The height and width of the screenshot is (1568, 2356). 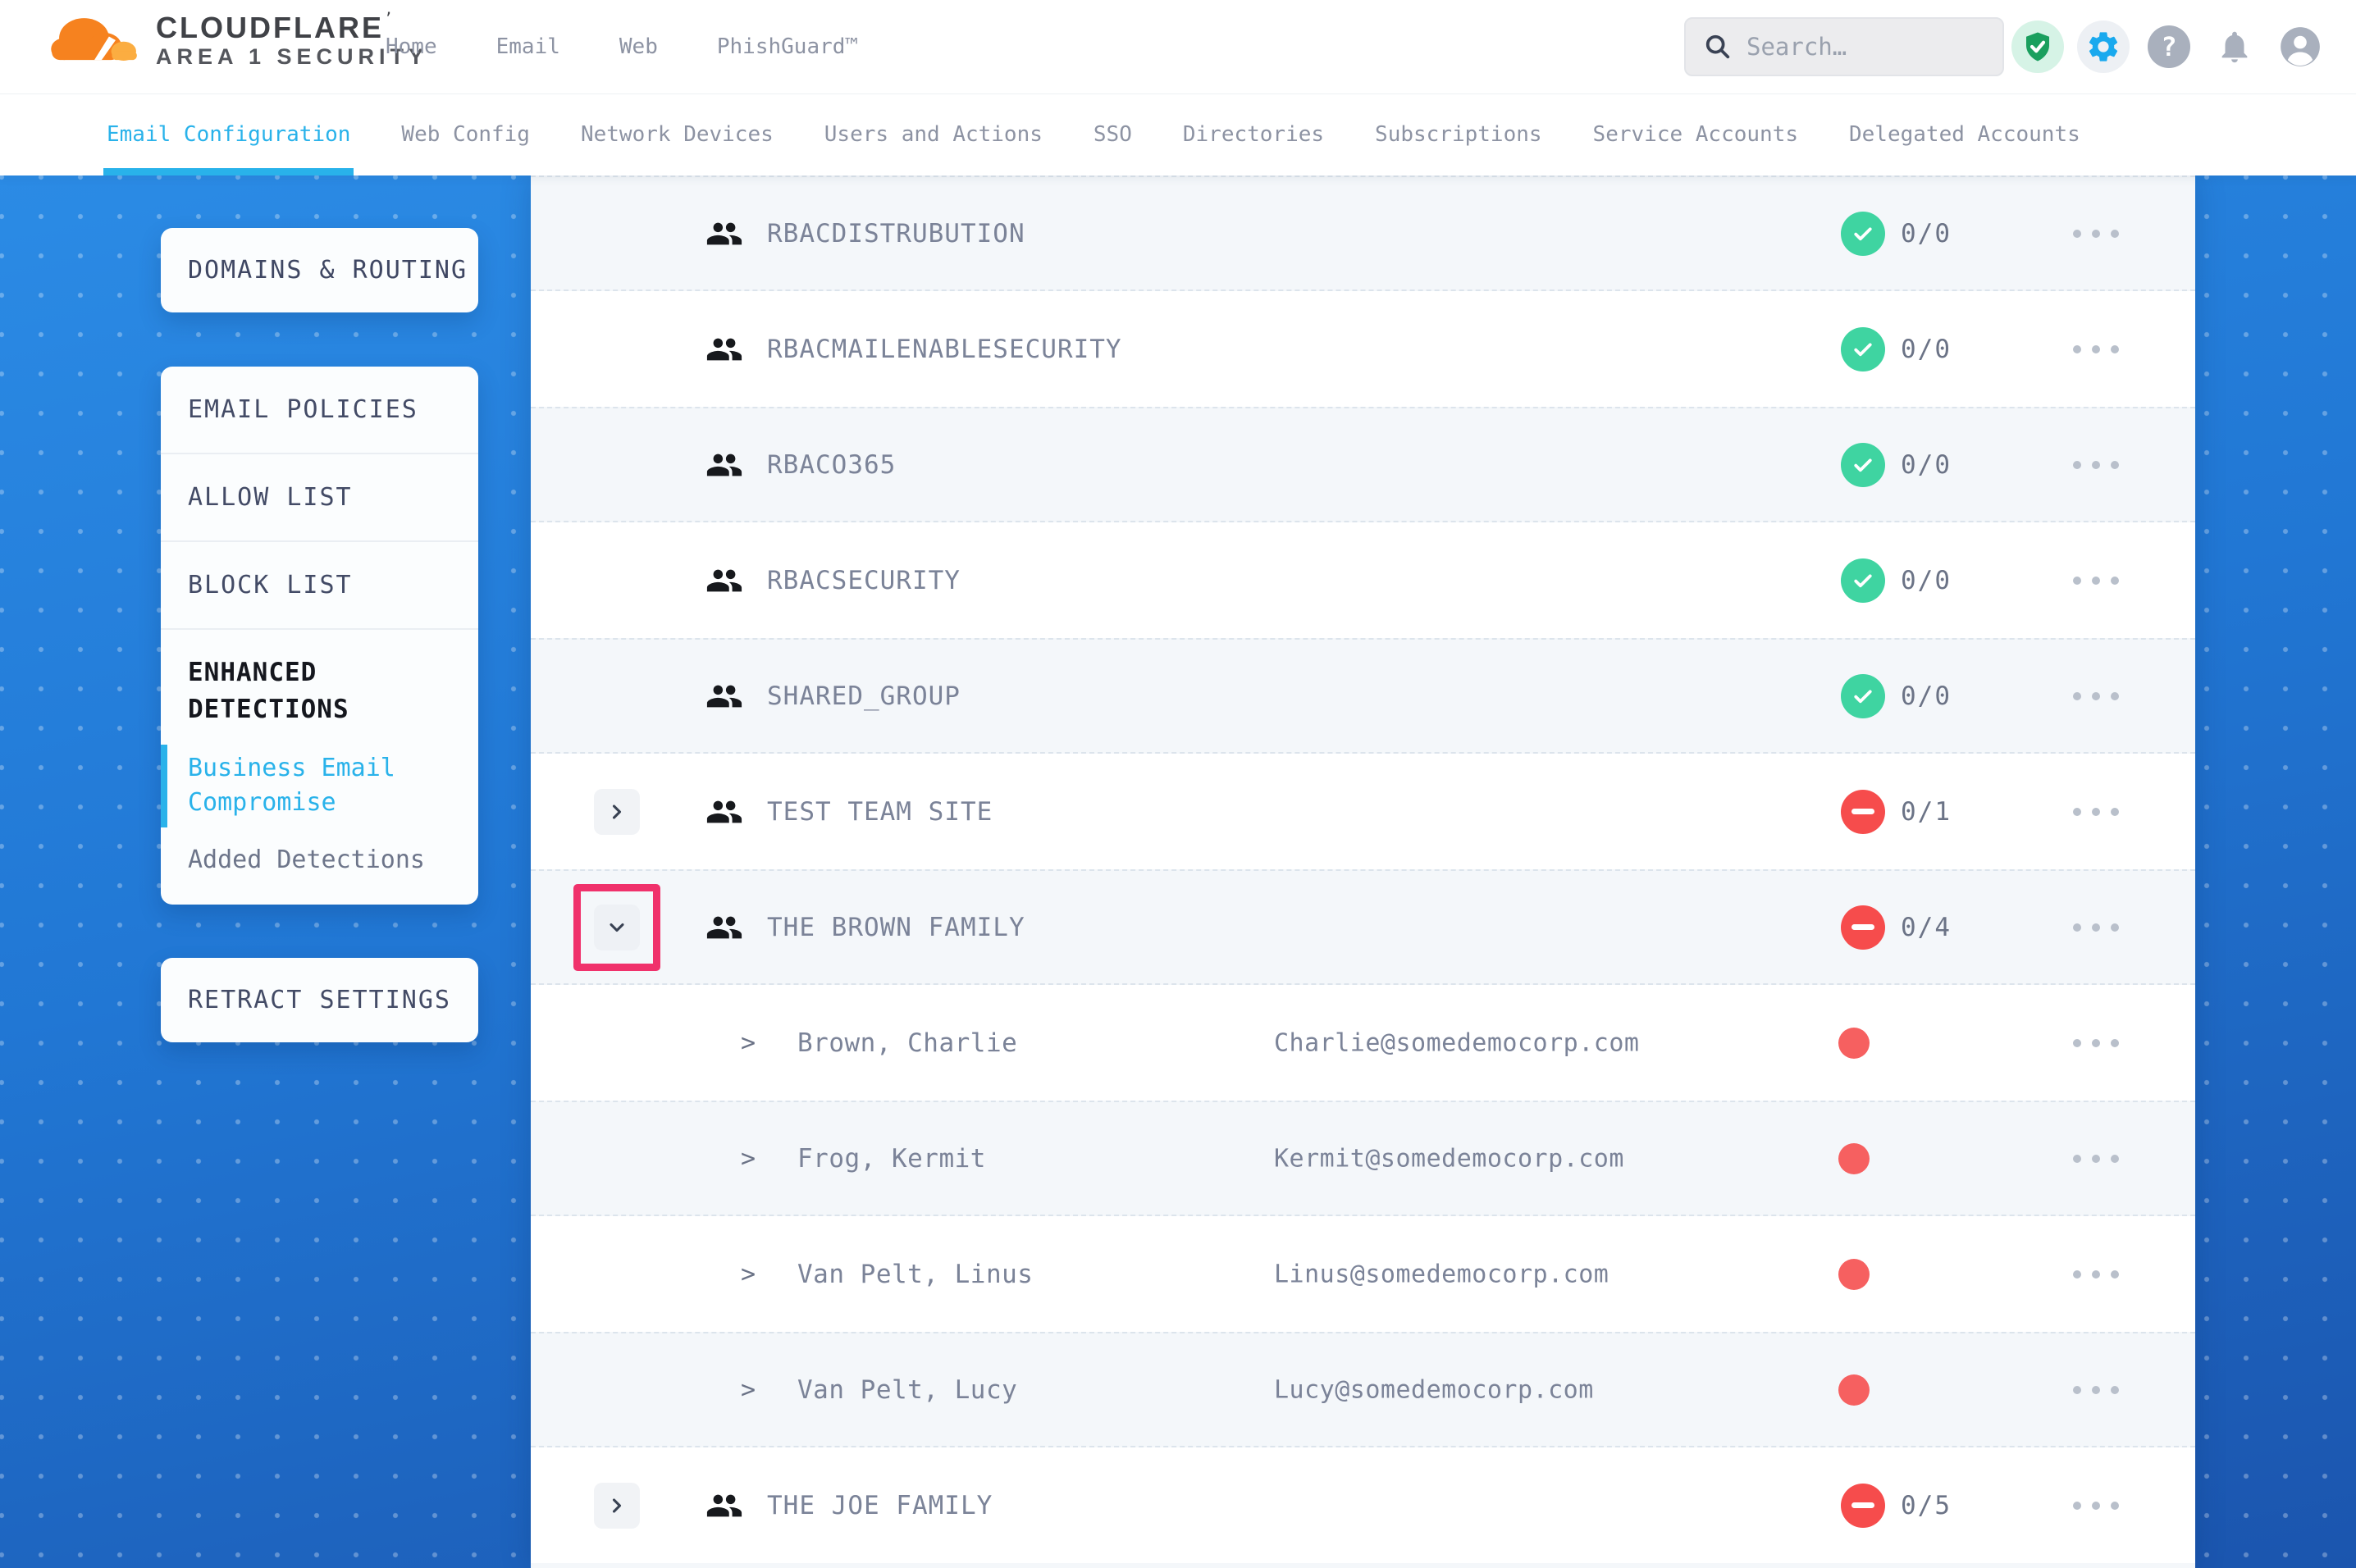 I want to click on sidebar-item-email-policies: EMAIL POLICIES, so click(x=319, y=410).